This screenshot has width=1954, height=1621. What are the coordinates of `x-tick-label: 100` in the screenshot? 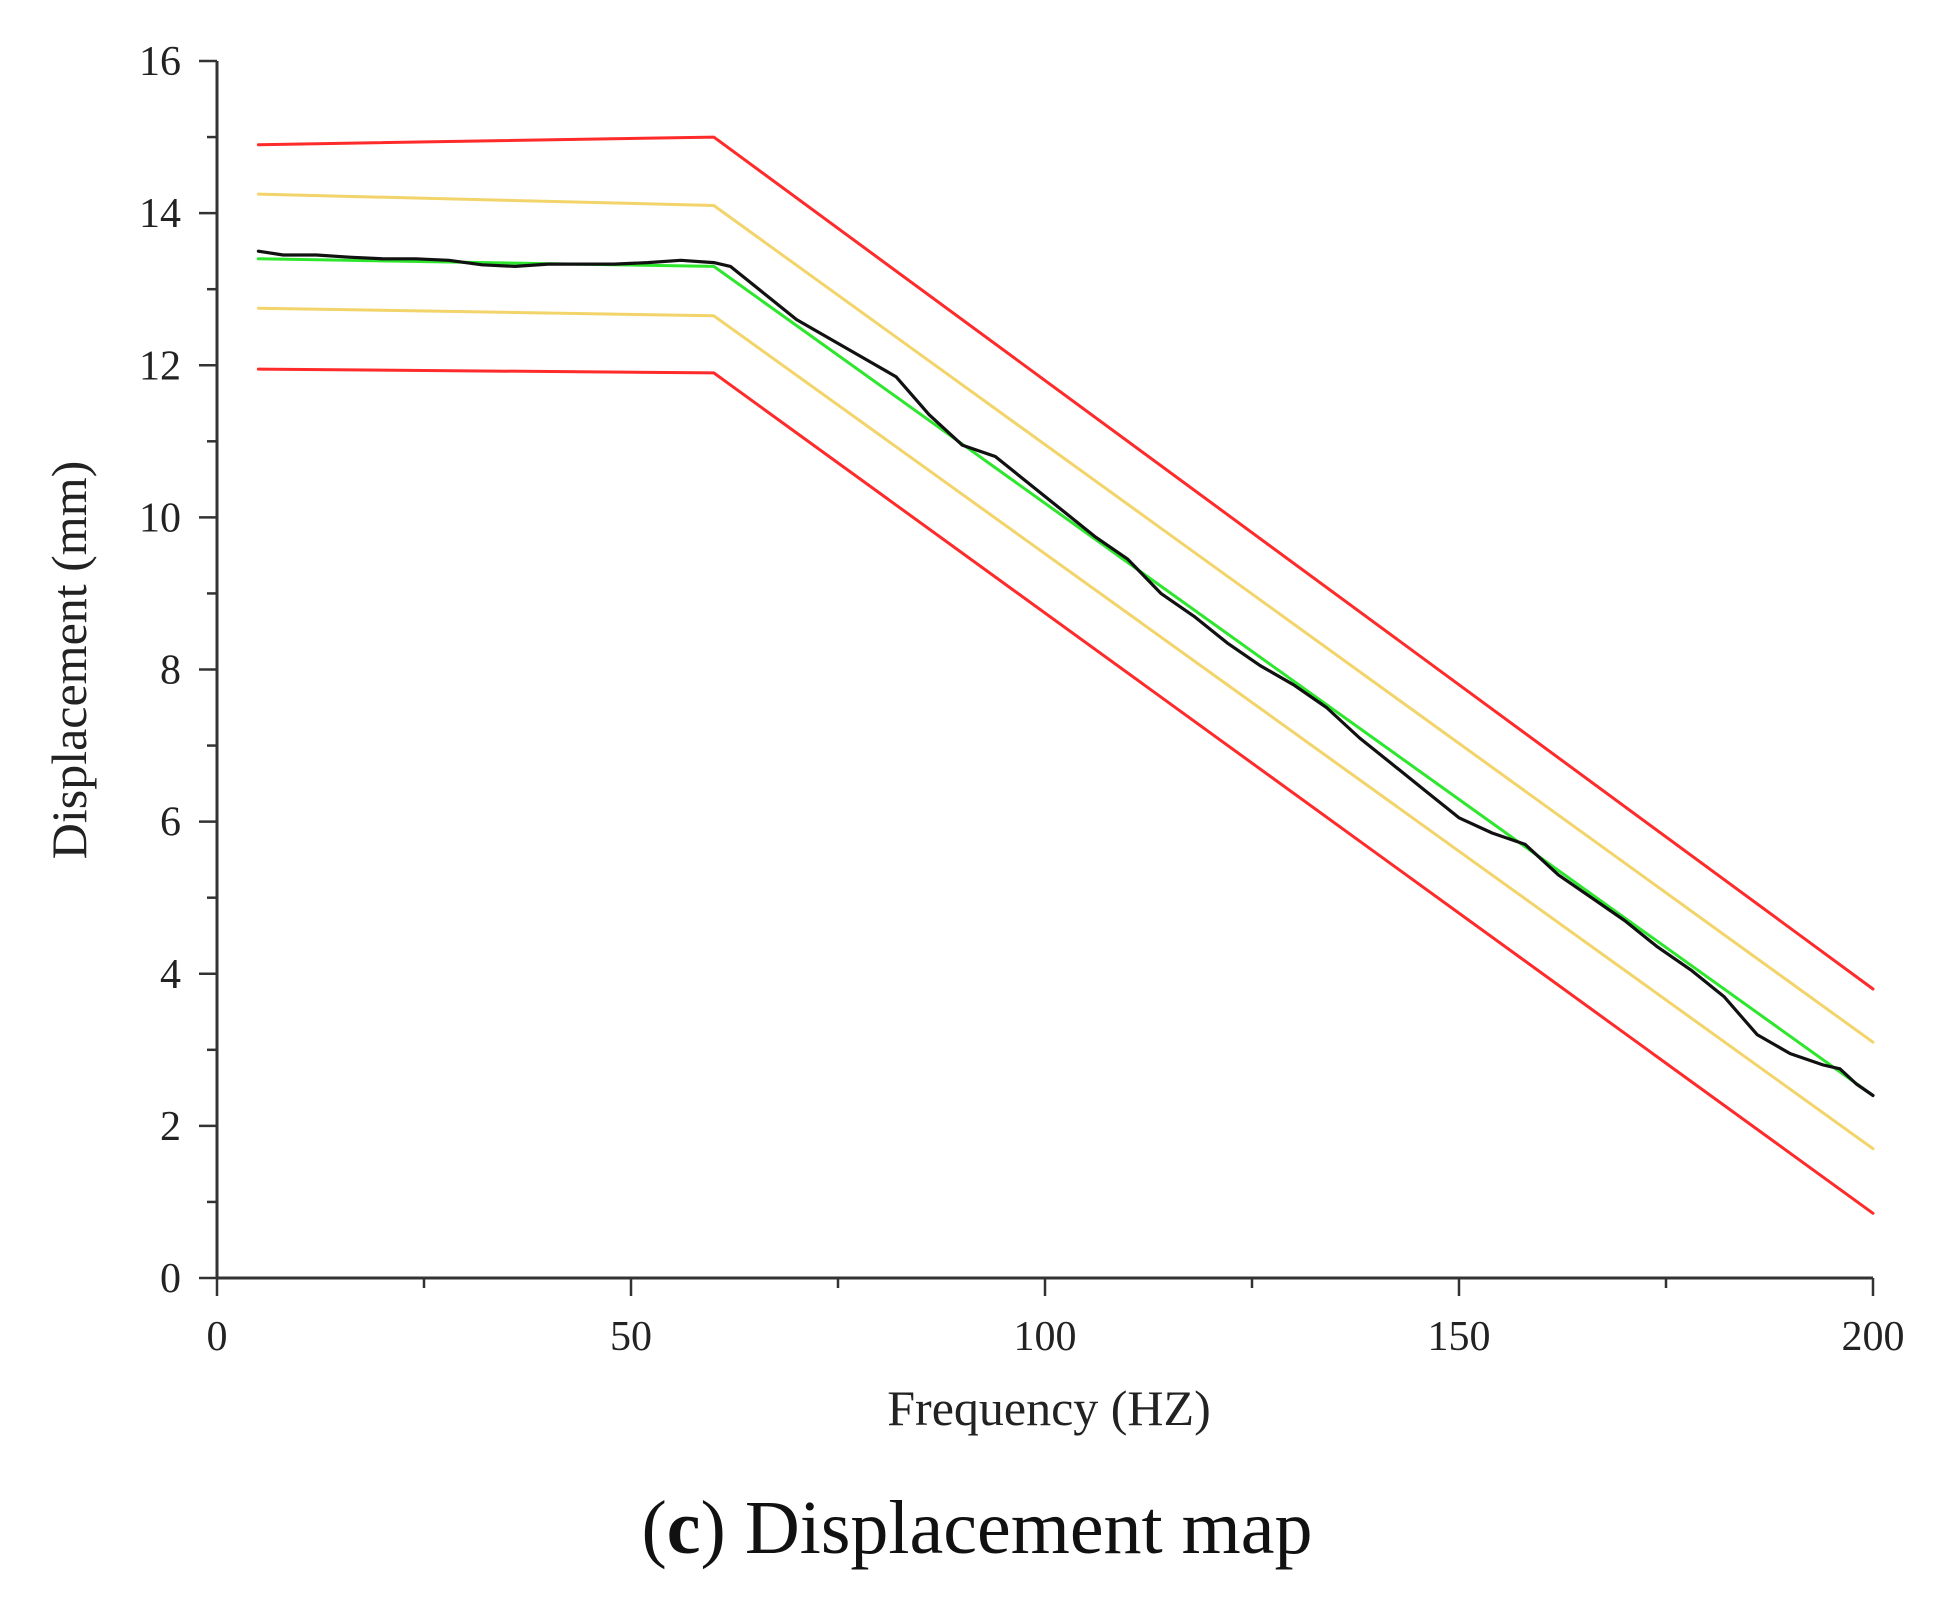 It's located at (1045, 1337).